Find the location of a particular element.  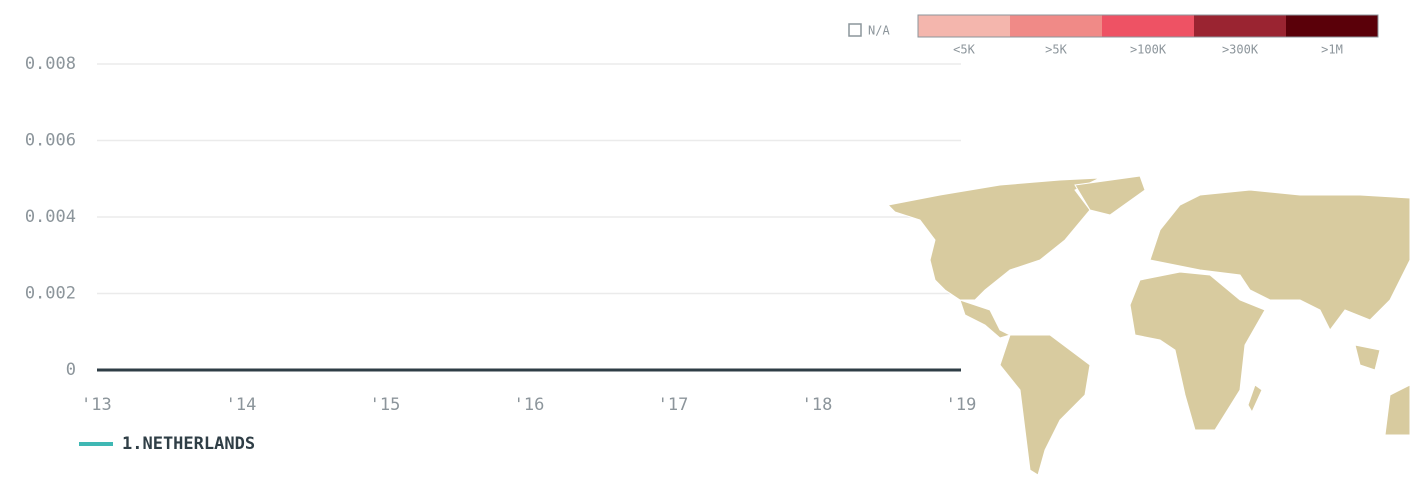

x-tick-label: '15 is located at coordinates (385, 405).